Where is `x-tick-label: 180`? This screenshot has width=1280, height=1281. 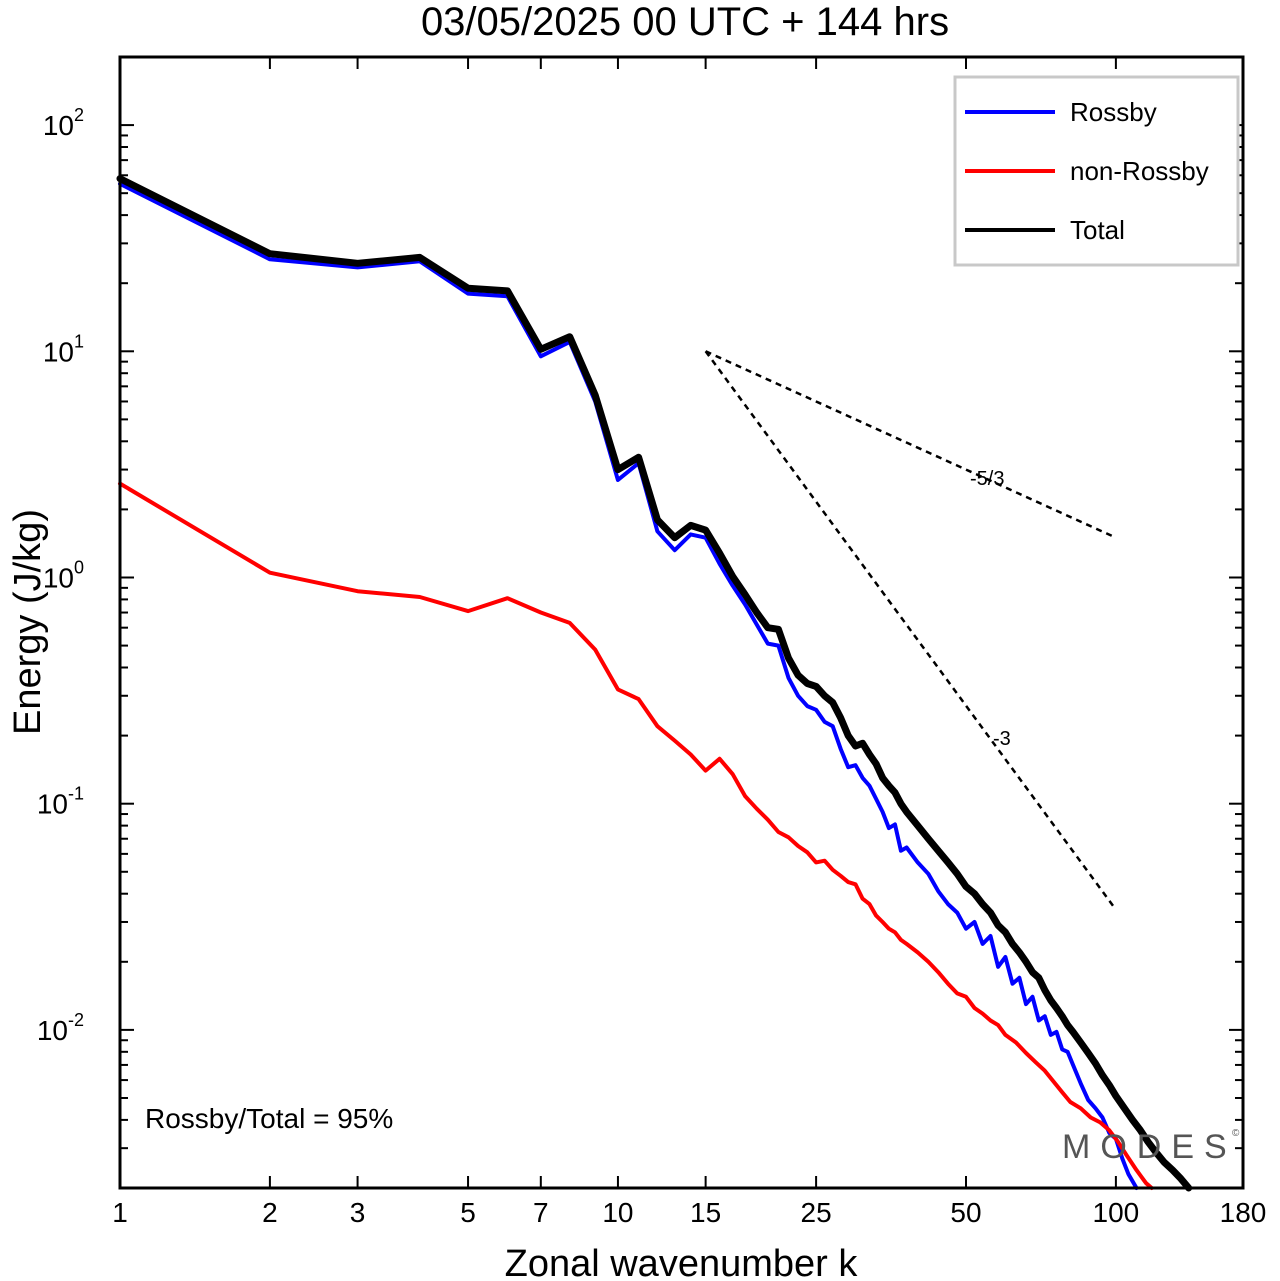 x-tick-label: 180 is located at coordinates (1243, 1212).